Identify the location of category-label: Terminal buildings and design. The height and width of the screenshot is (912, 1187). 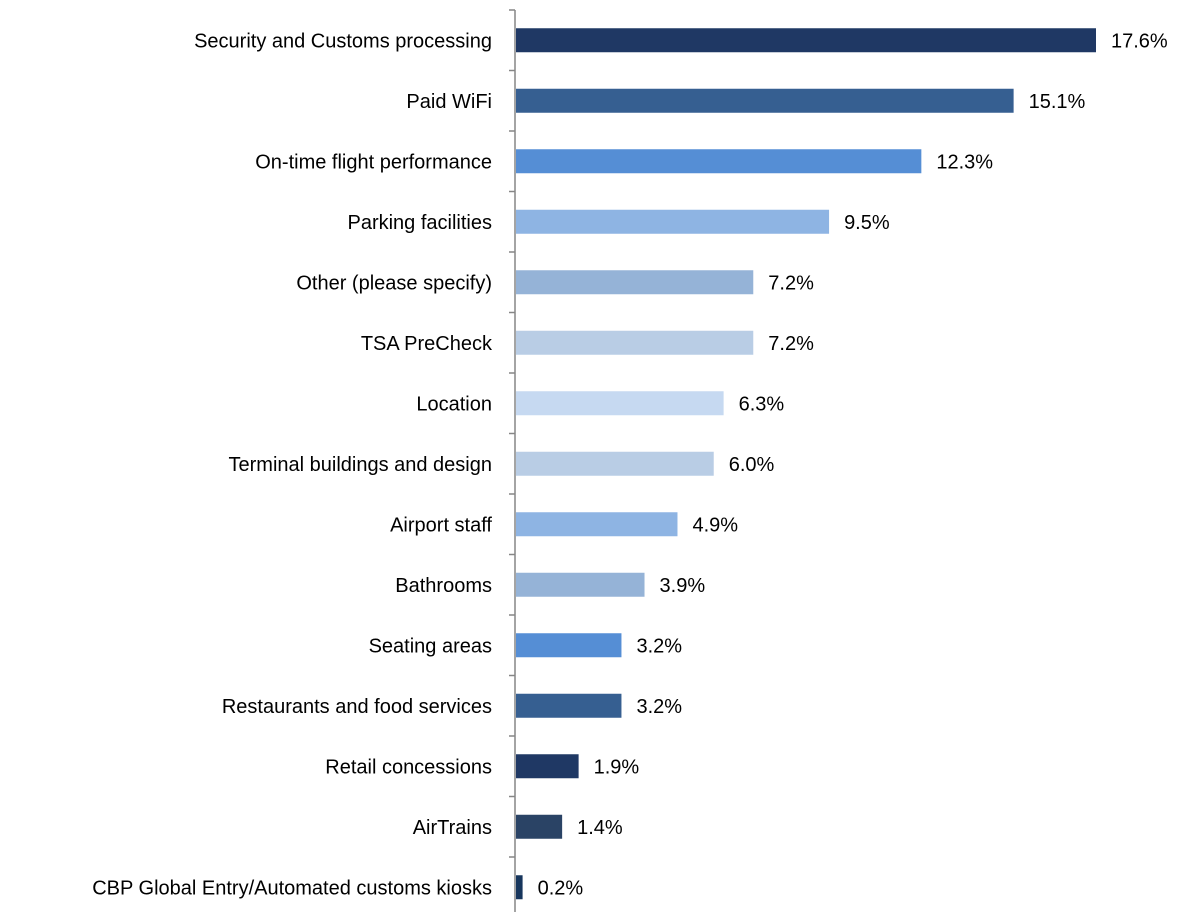
(361, 465).